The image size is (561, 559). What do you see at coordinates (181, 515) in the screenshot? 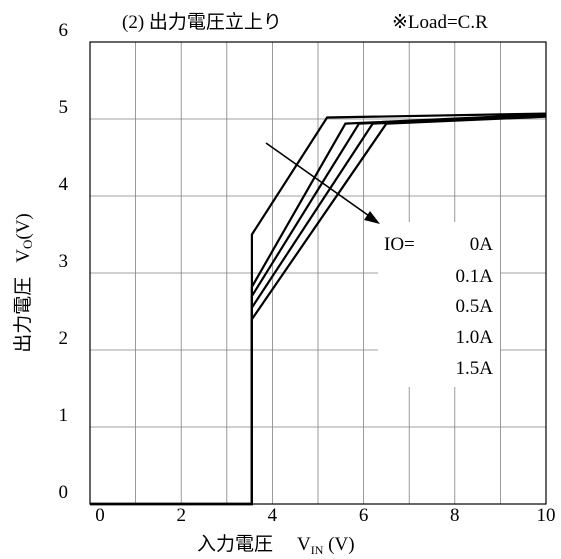
I see `x-tick-label: 2` at bounding box center [181, 515].